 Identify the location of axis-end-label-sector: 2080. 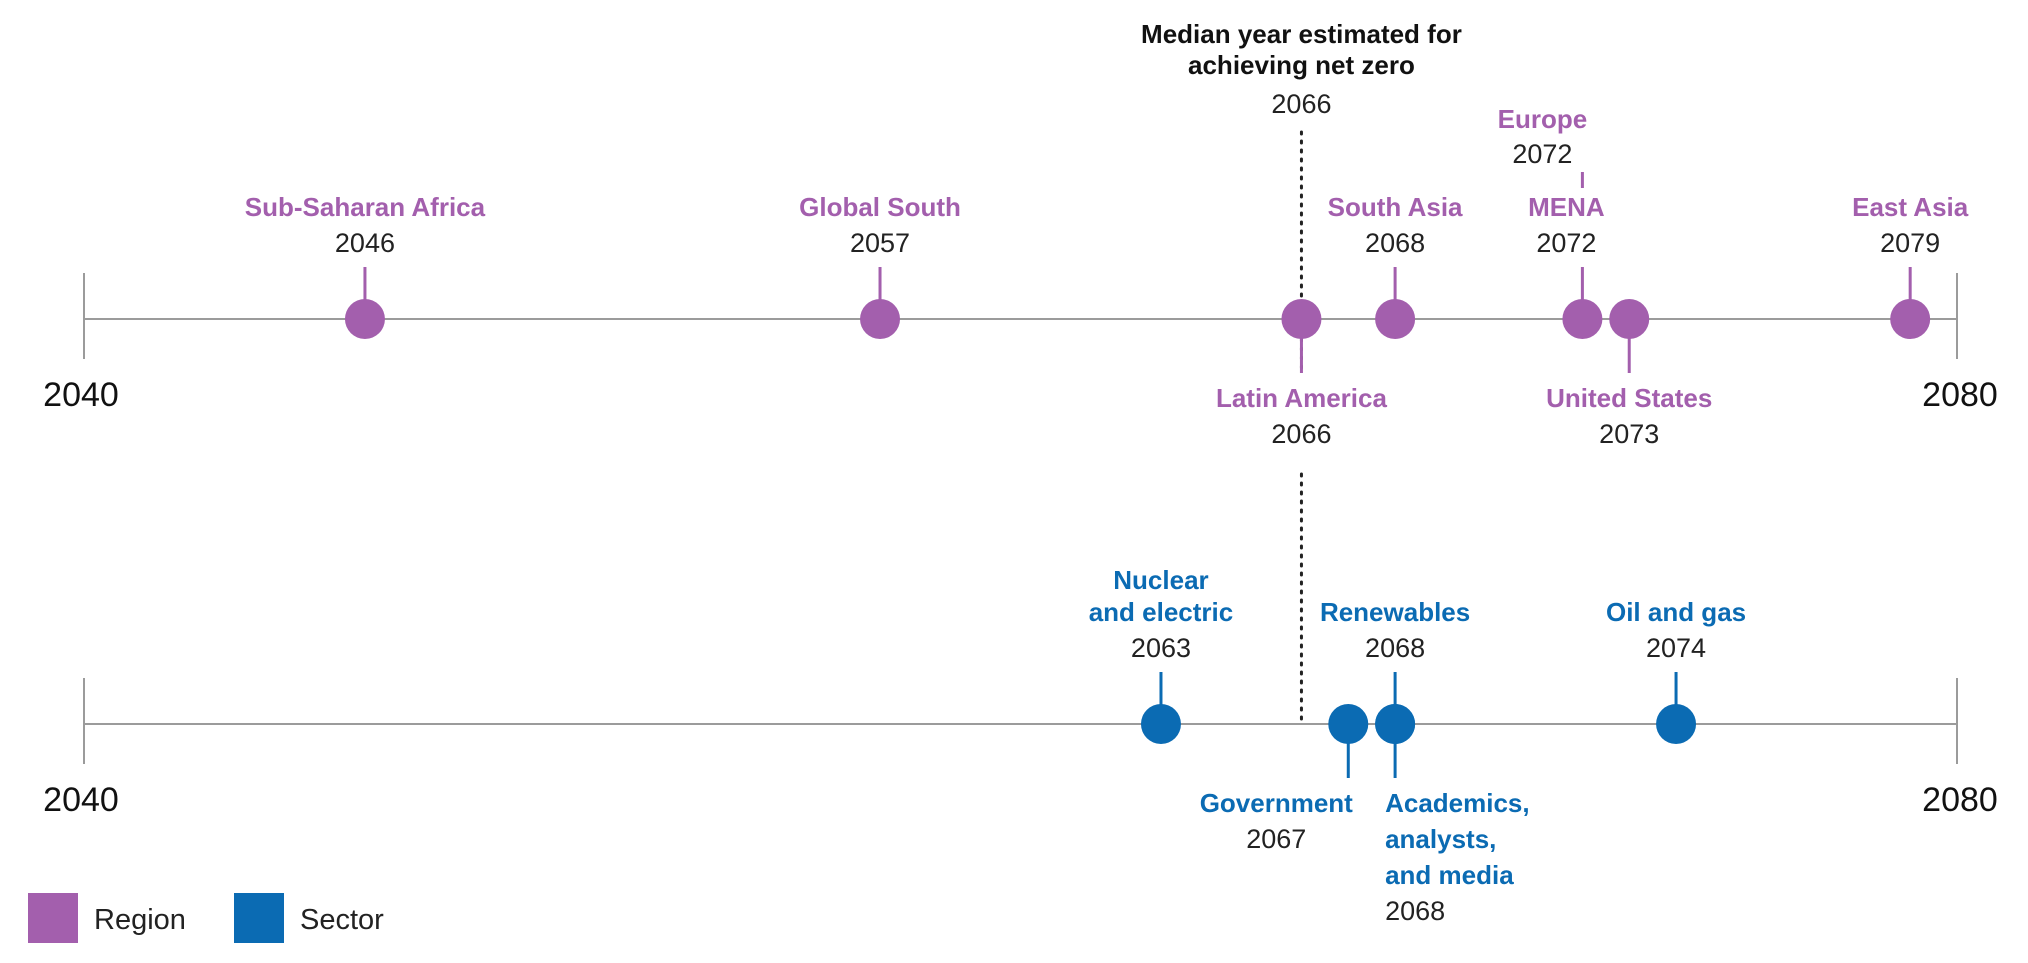
(1960, 800).